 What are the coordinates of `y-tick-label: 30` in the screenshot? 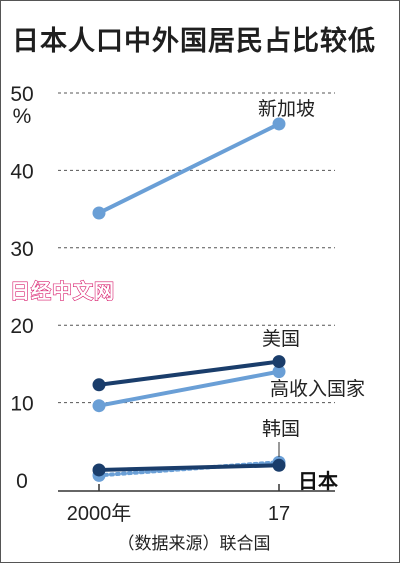 It's located at (21, 249).